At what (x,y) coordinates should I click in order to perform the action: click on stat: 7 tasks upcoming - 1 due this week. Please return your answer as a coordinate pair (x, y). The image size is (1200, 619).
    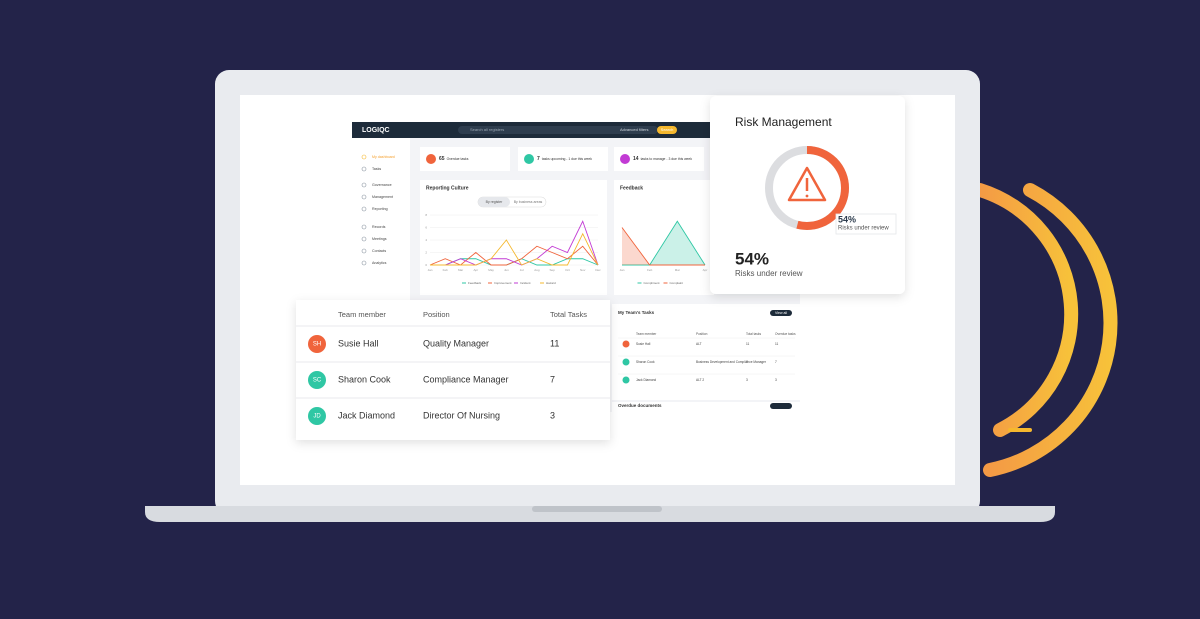
    Looking at the image, I should click on (564, 159).